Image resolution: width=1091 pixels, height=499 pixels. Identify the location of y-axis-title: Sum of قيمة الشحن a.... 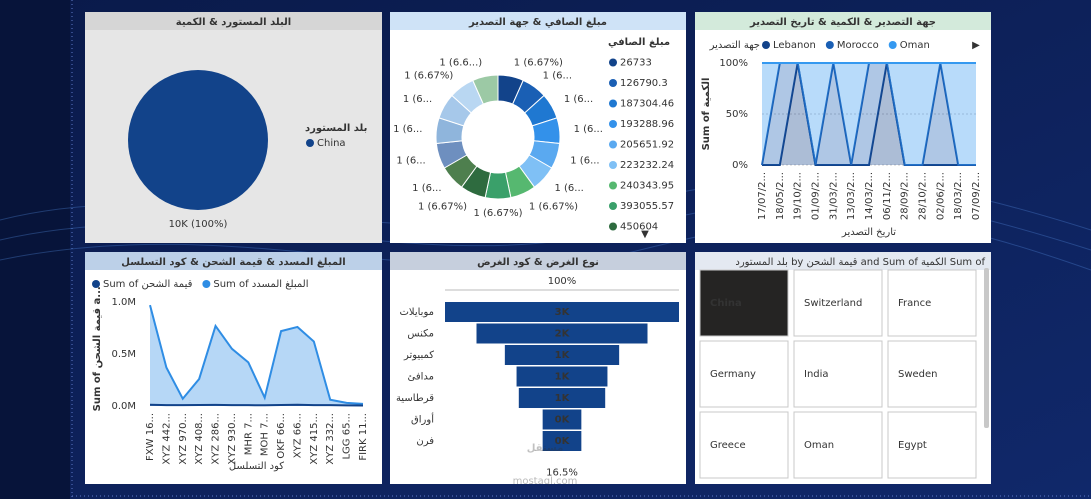
(97, 348).